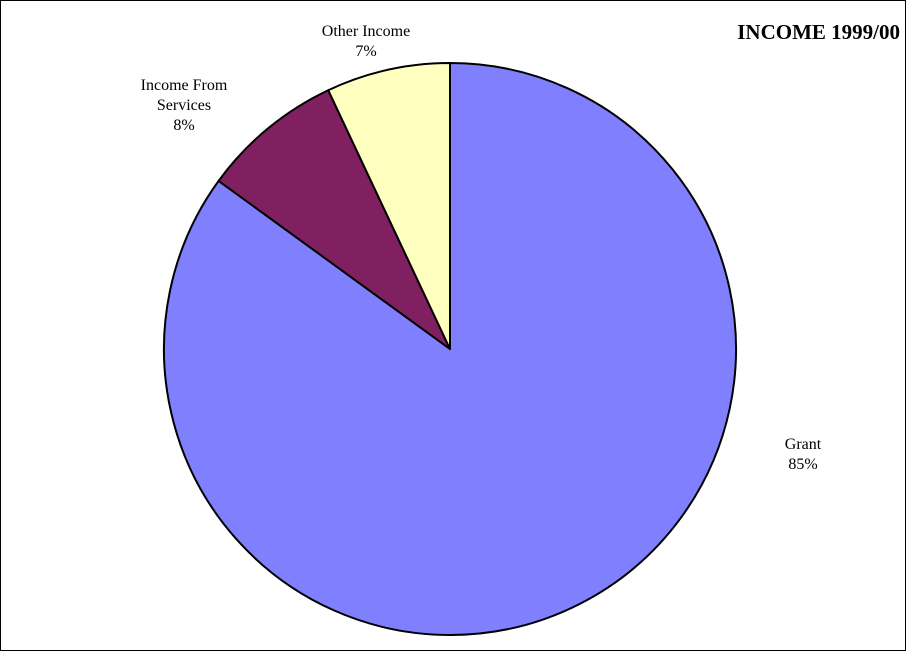  Describe the element at coordinates (803, 444) in the screenshot. I see `slice-name-grant: Grant` at that location.